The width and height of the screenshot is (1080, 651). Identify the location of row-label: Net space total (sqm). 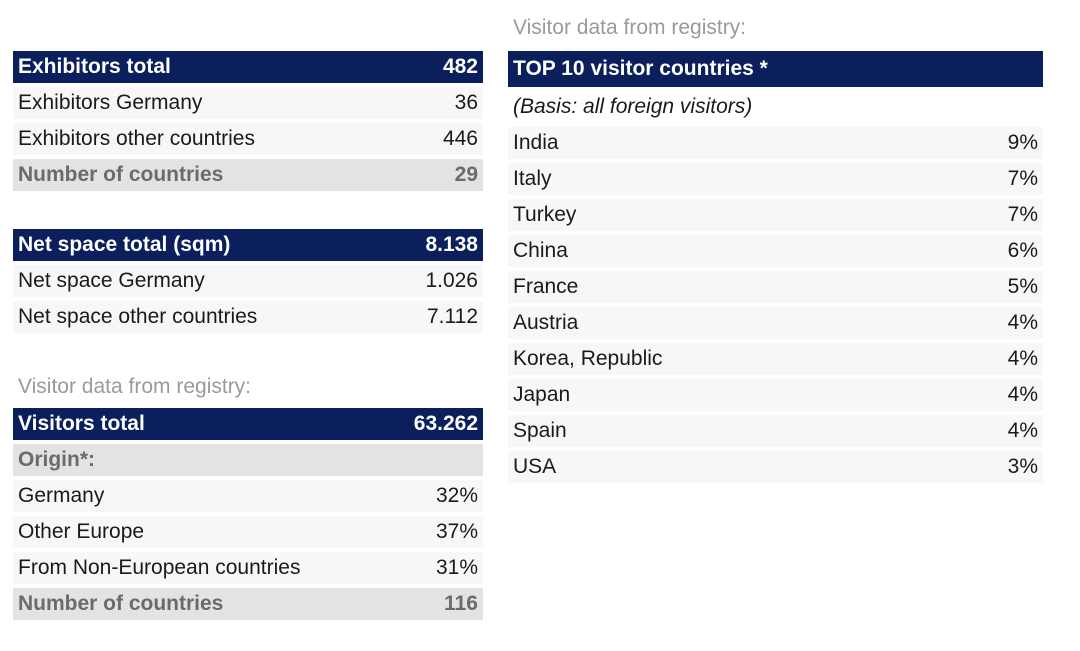
(124, 244).